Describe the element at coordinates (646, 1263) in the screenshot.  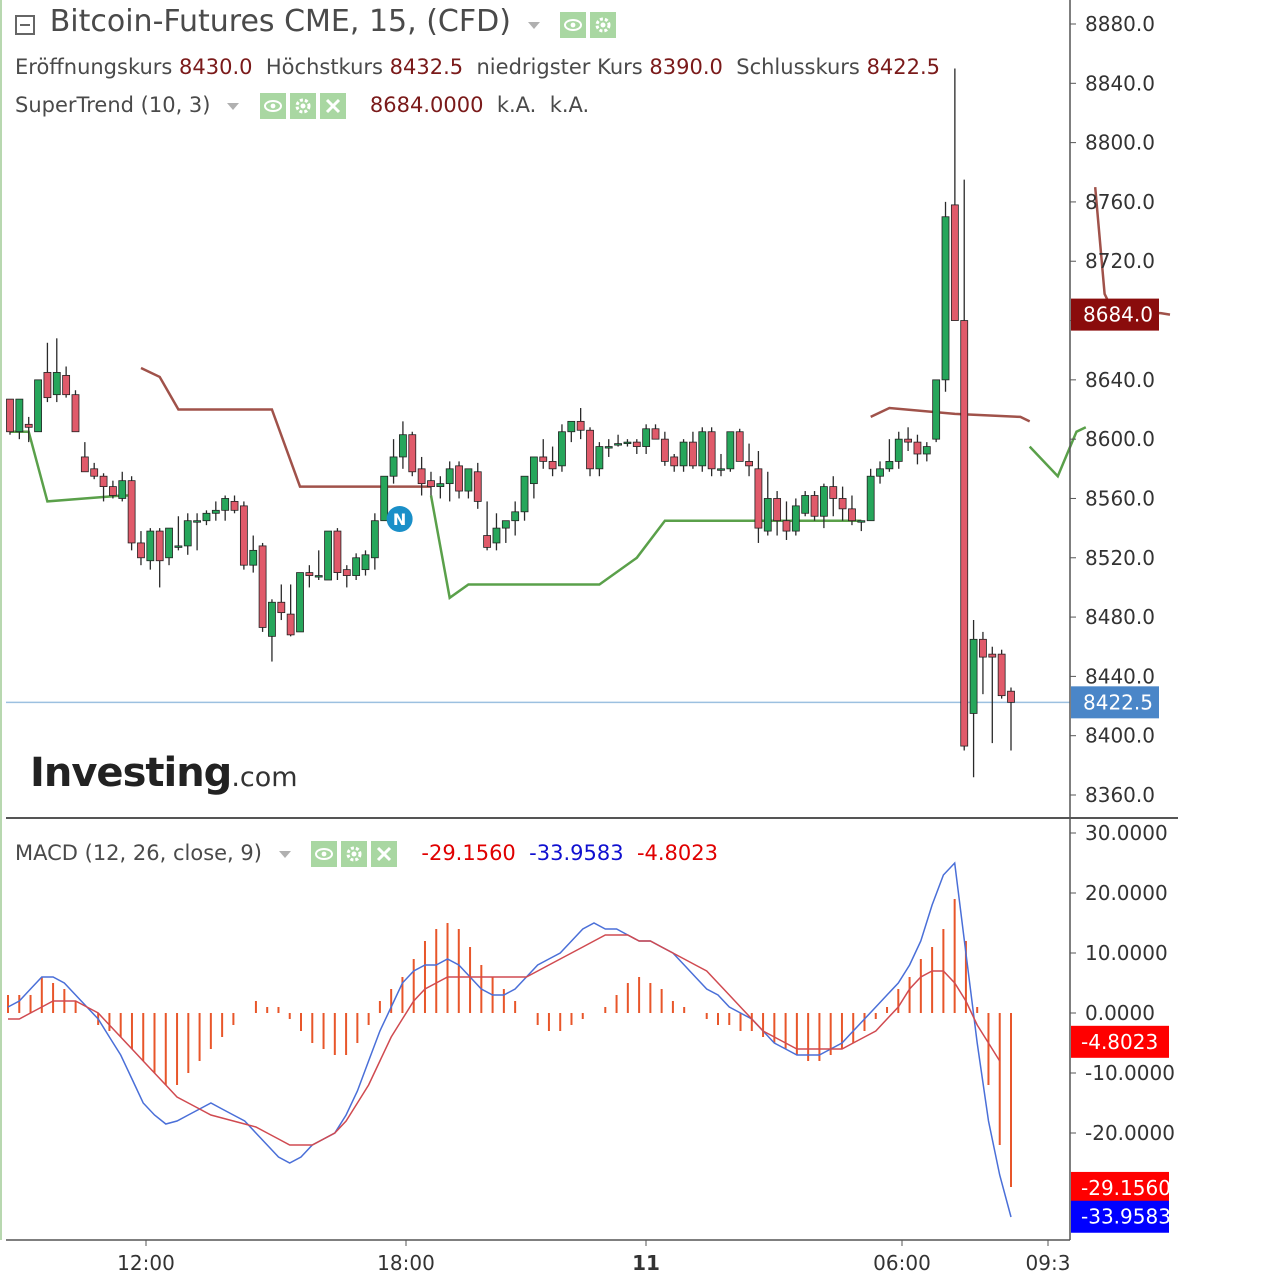
I see `time-tick-label: 11` at that location.